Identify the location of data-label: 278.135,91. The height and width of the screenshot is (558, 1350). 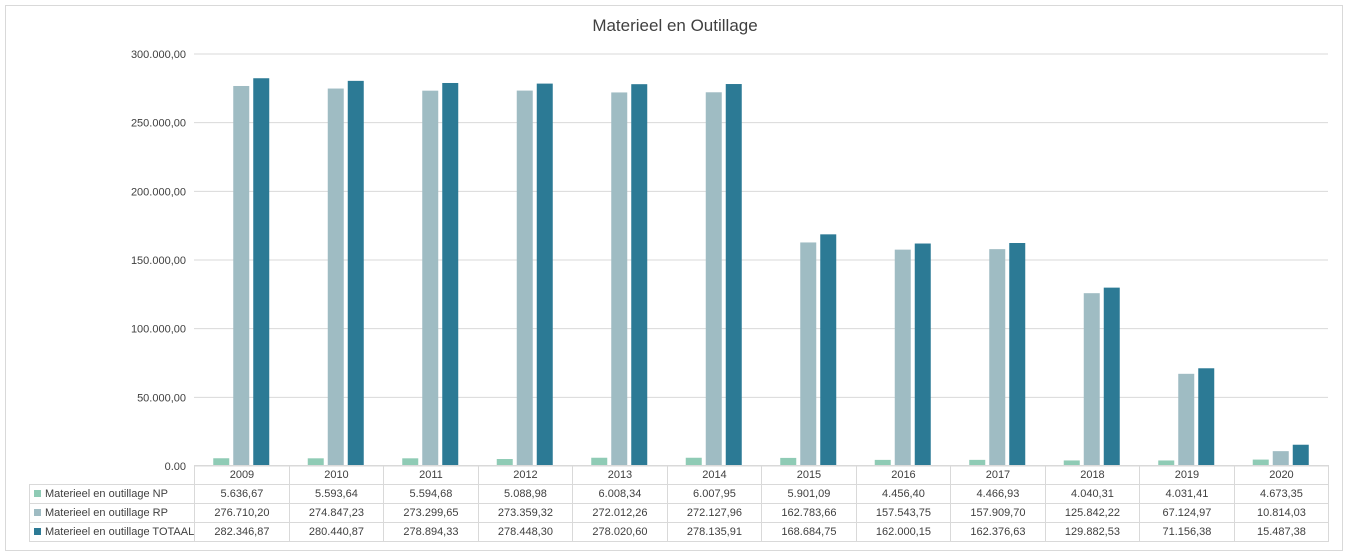
(714, 532).